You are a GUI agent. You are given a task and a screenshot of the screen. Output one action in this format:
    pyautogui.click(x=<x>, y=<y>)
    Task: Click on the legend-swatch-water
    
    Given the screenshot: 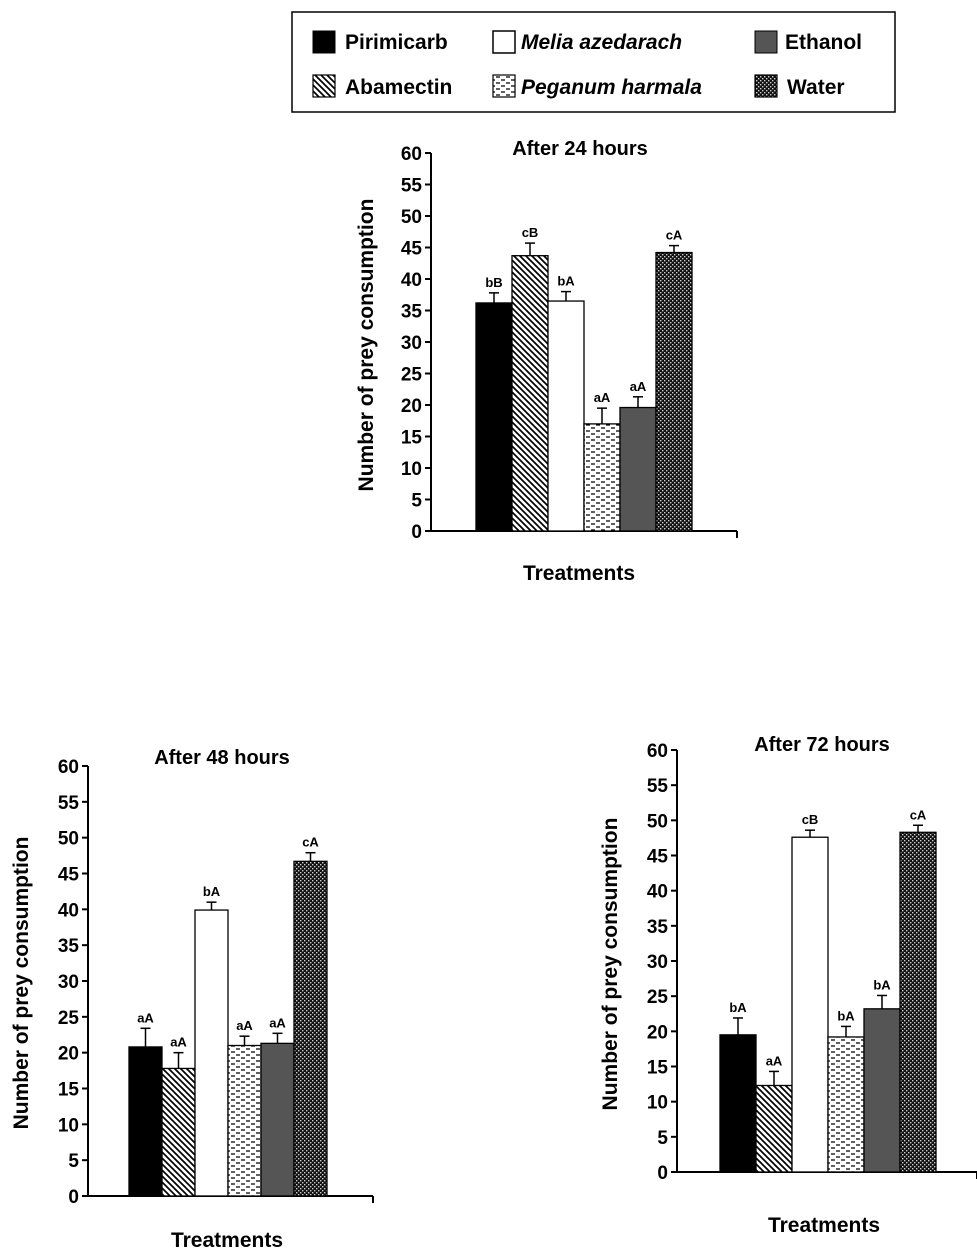 What is the action you would take?
    pyautogui.click(x=766, y=86)
    